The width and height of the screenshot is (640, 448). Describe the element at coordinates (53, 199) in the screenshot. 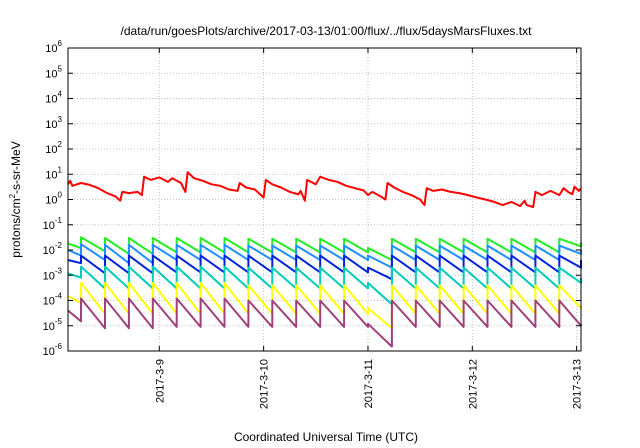

I see `y-tick-label: 10⁰` at that location.